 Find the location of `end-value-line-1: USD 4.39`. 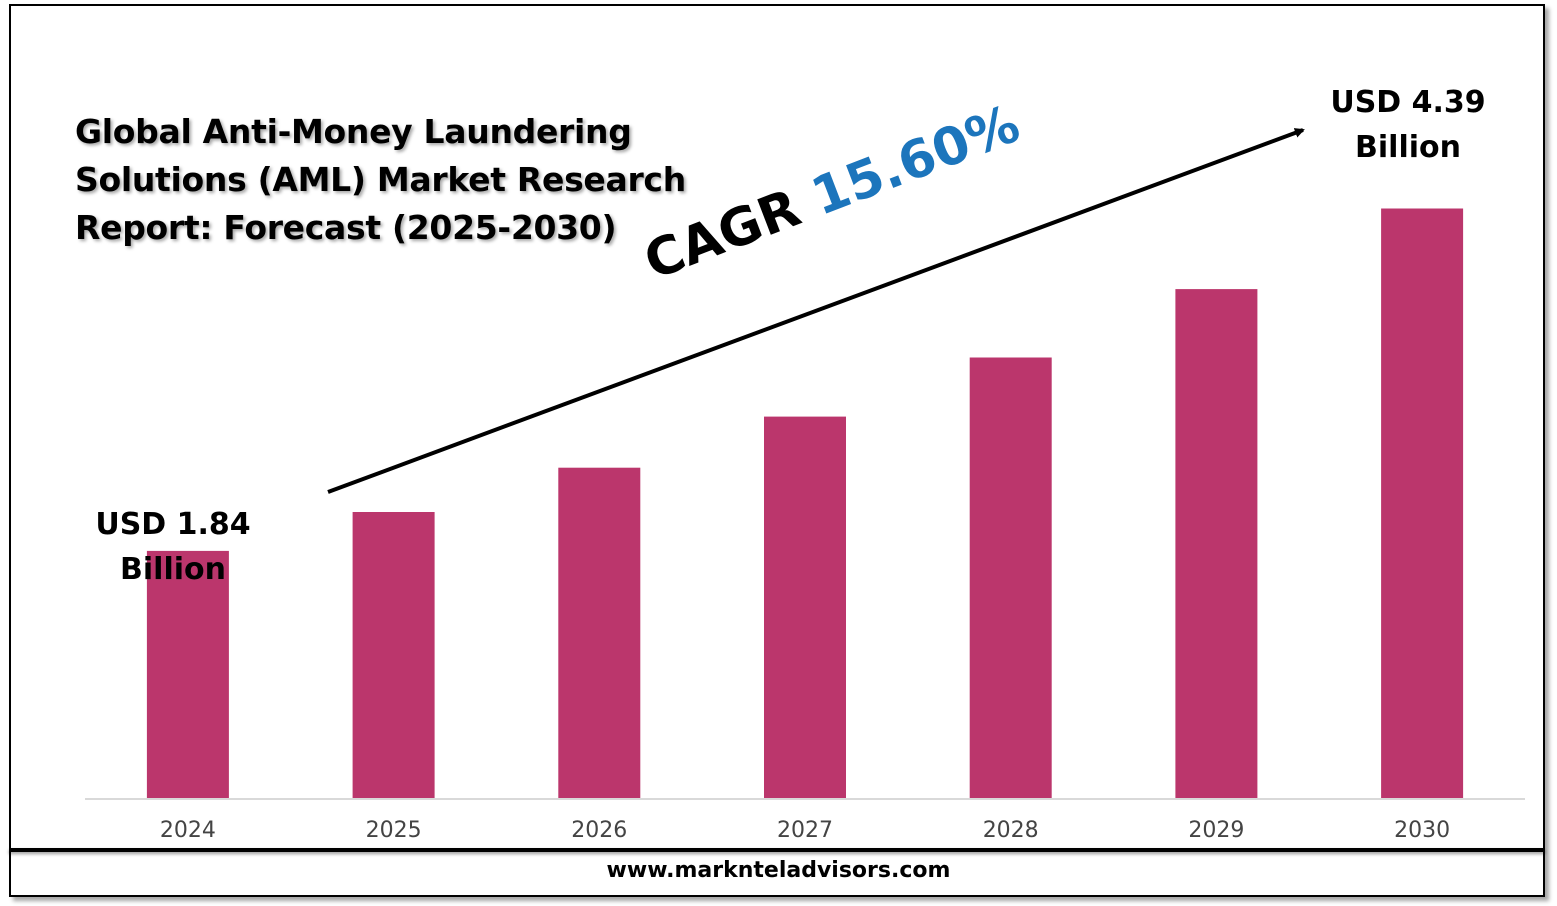

end-value-line-1: USD 4.39 is located at coordinates (1408, 102).